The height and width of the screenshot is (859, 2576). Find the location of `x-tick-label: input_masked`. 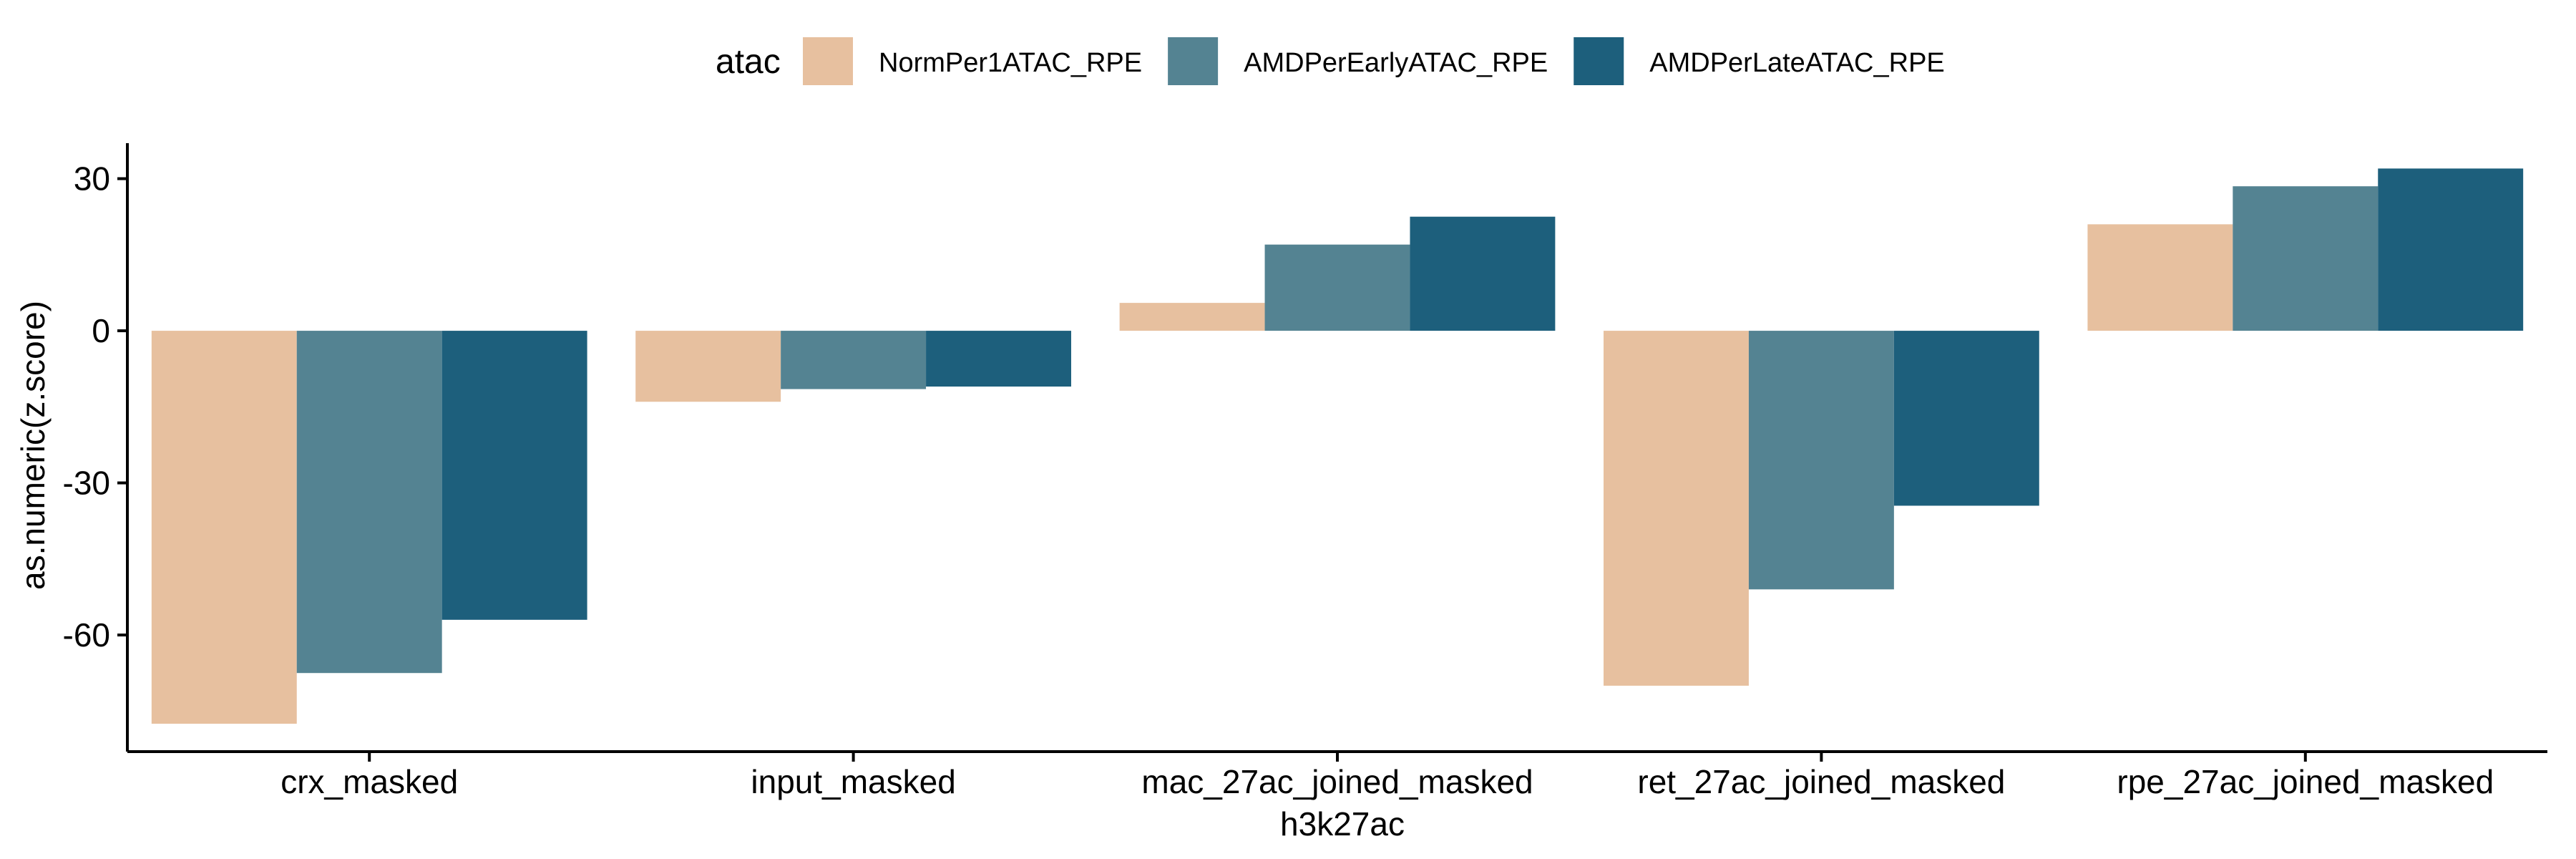

x-tick-label: input_masked is located at coordinates (853, 781).